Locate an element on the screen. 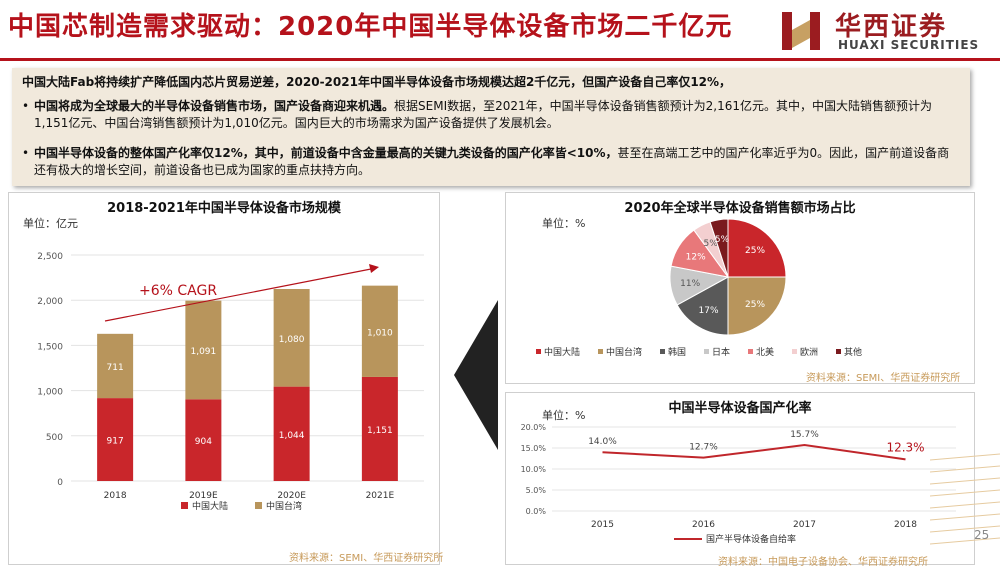 This screenshot has width=1000, height=568. cagr-annotation: +6% CAGR is located at coordinates (178, 291).